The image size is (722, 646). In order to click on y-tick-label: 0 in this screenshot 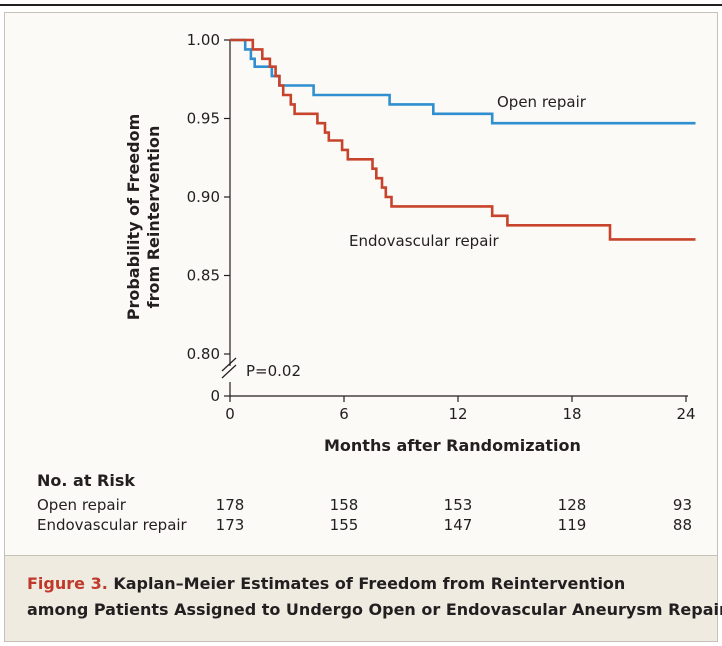, I will do `click(215, 396)`.